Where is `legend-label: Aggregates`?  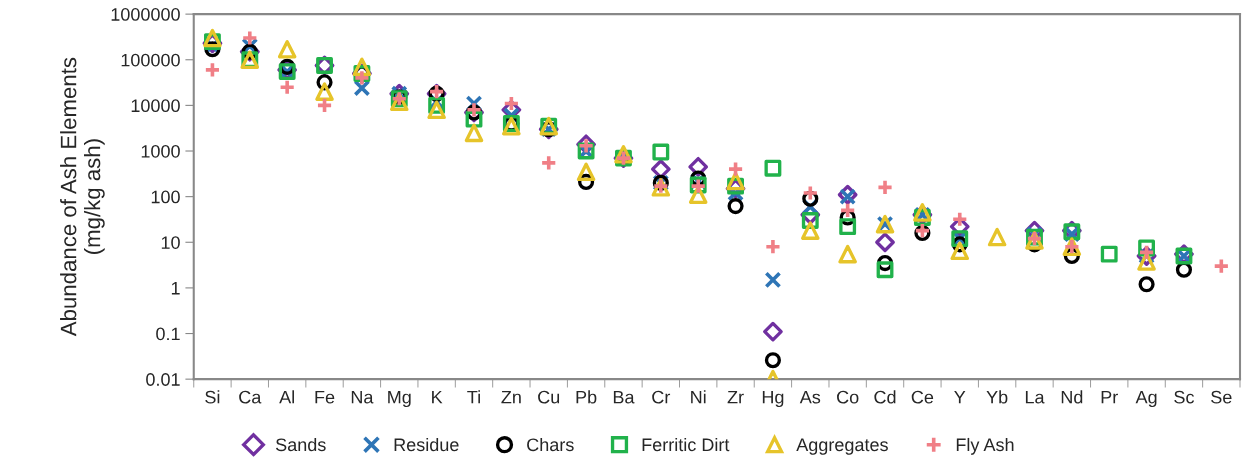 legend-label: Aggregates is located at coordinates (842, 446).